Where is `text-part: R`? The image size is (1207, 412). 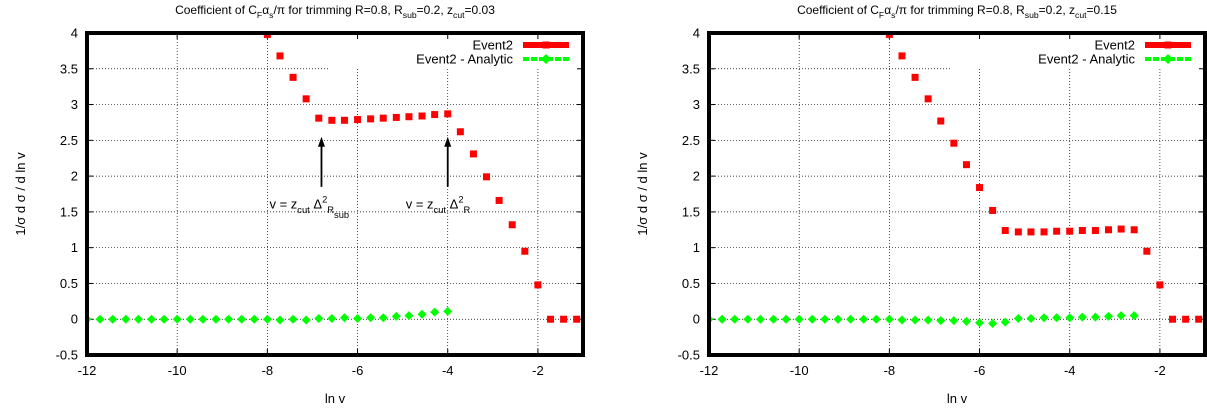
text-part: R is located at coordinates (467, 210).